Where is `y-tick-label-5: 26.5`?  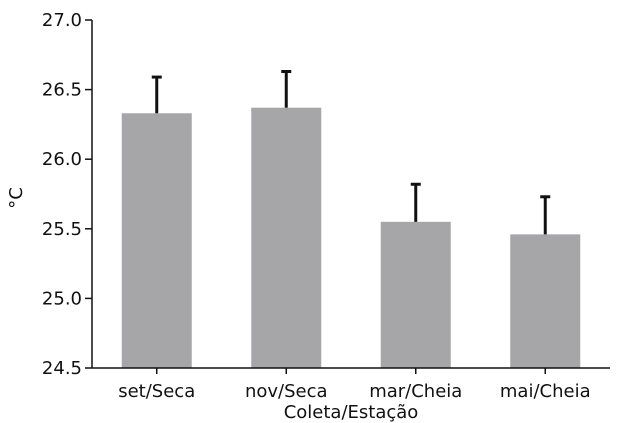 y-tick-label-5: 26.5 is located at coordinates (62, 90).